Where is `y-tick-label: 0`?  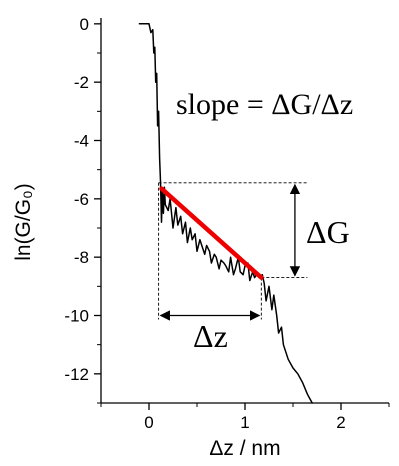
y-tick-label: 0 is located at coordinates (84, 24).